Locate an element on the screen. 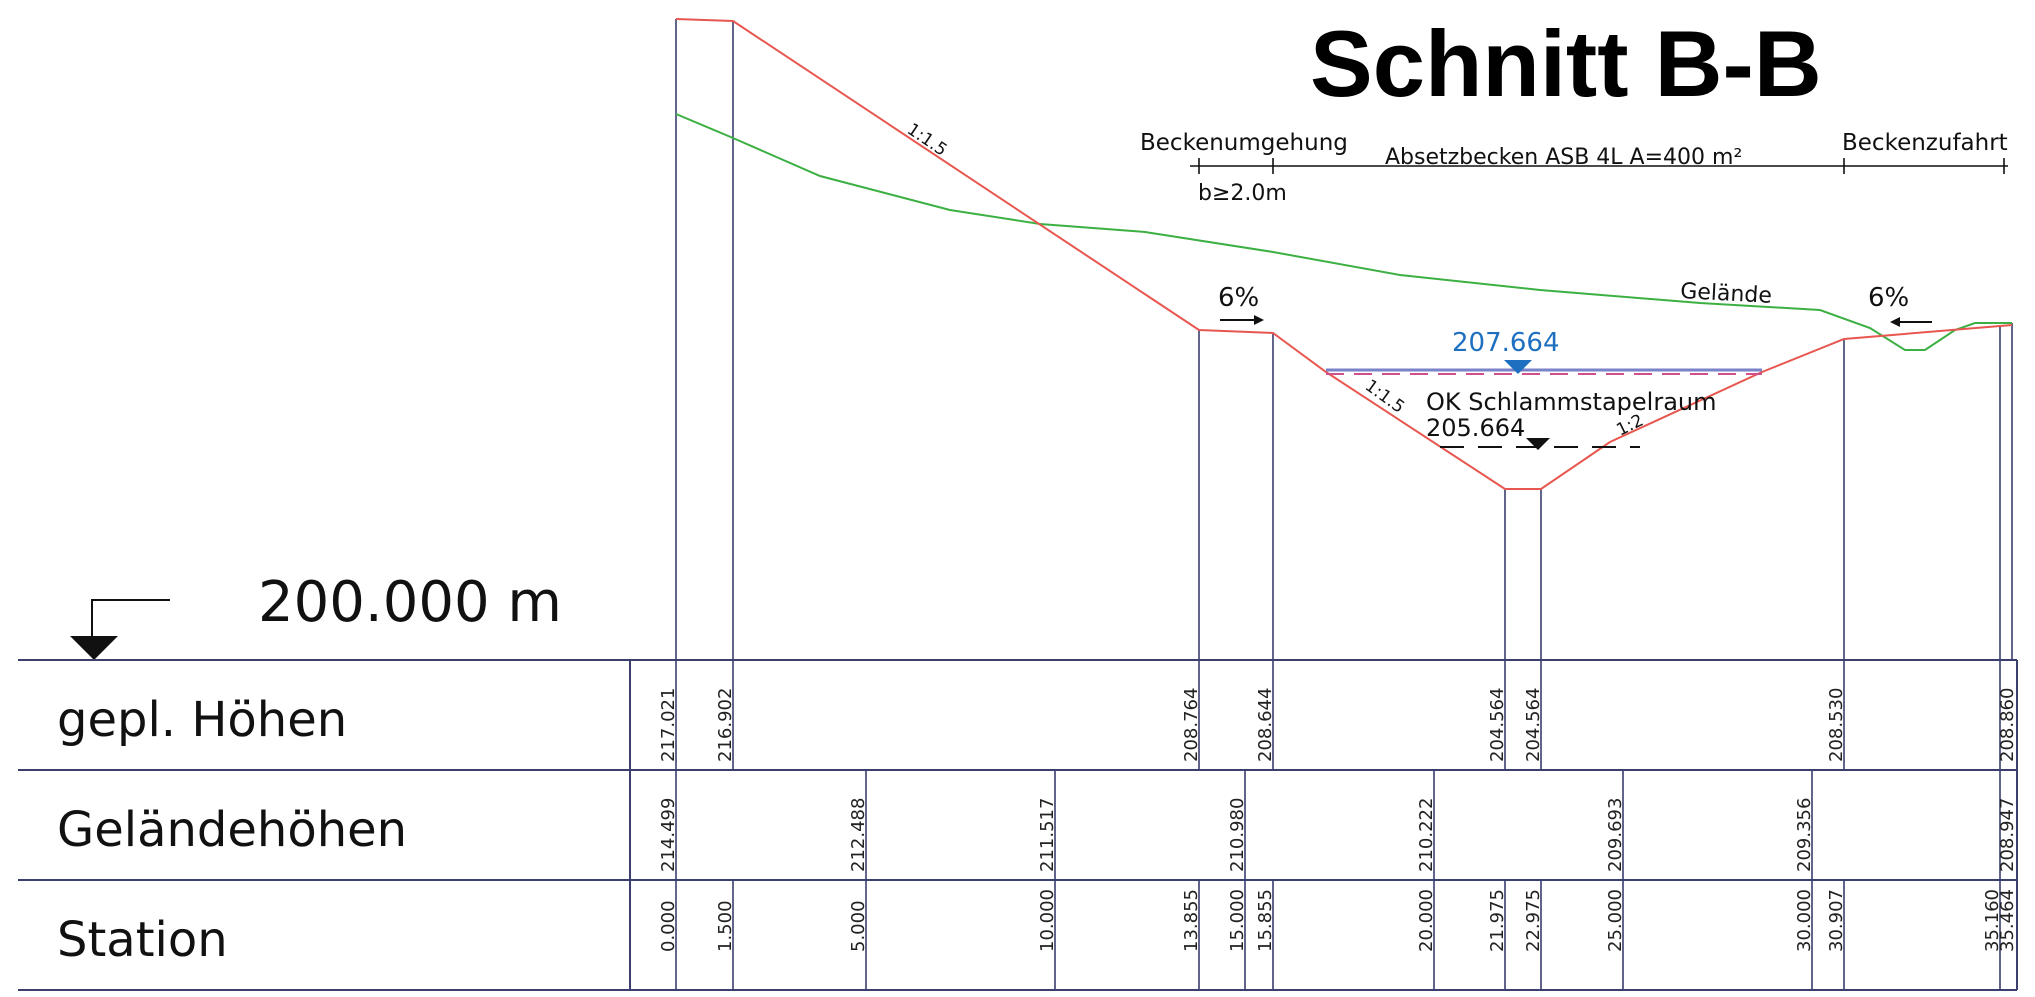  station-value: 13.855 is located at coordinates (1191, 920).